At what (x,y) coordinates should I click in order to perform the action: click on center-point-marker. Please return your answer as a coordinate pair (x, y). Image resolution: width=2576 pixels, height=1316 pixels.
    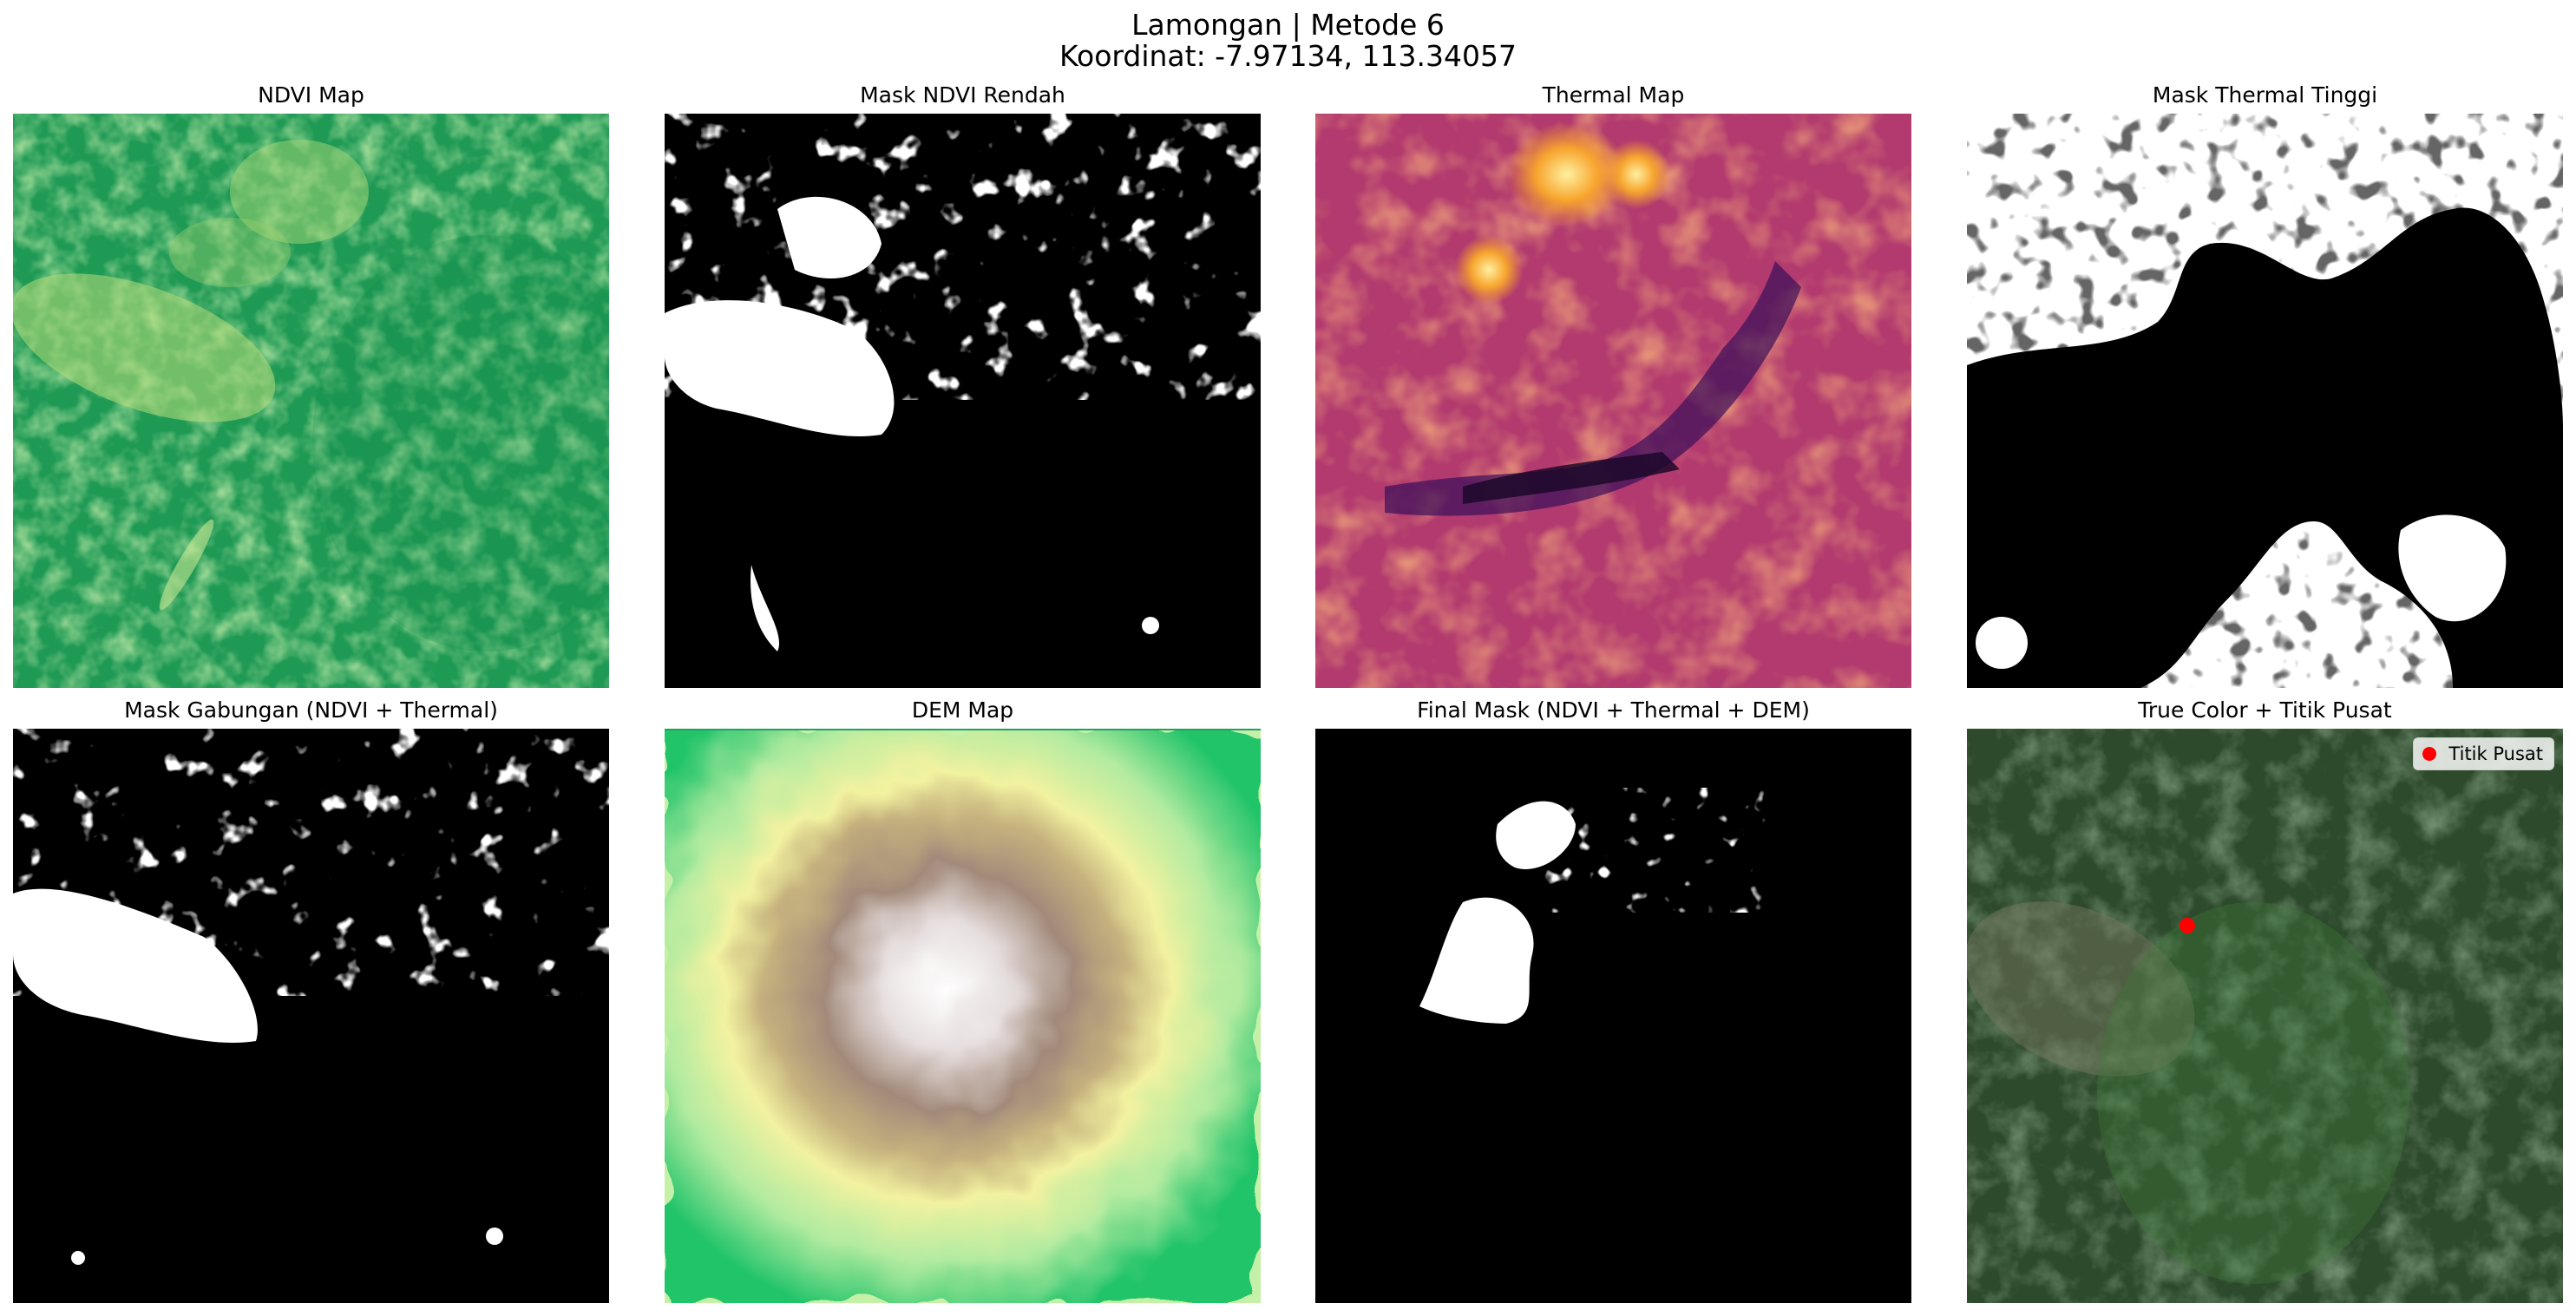
    Looking at the image, I should click on (2187, 925).